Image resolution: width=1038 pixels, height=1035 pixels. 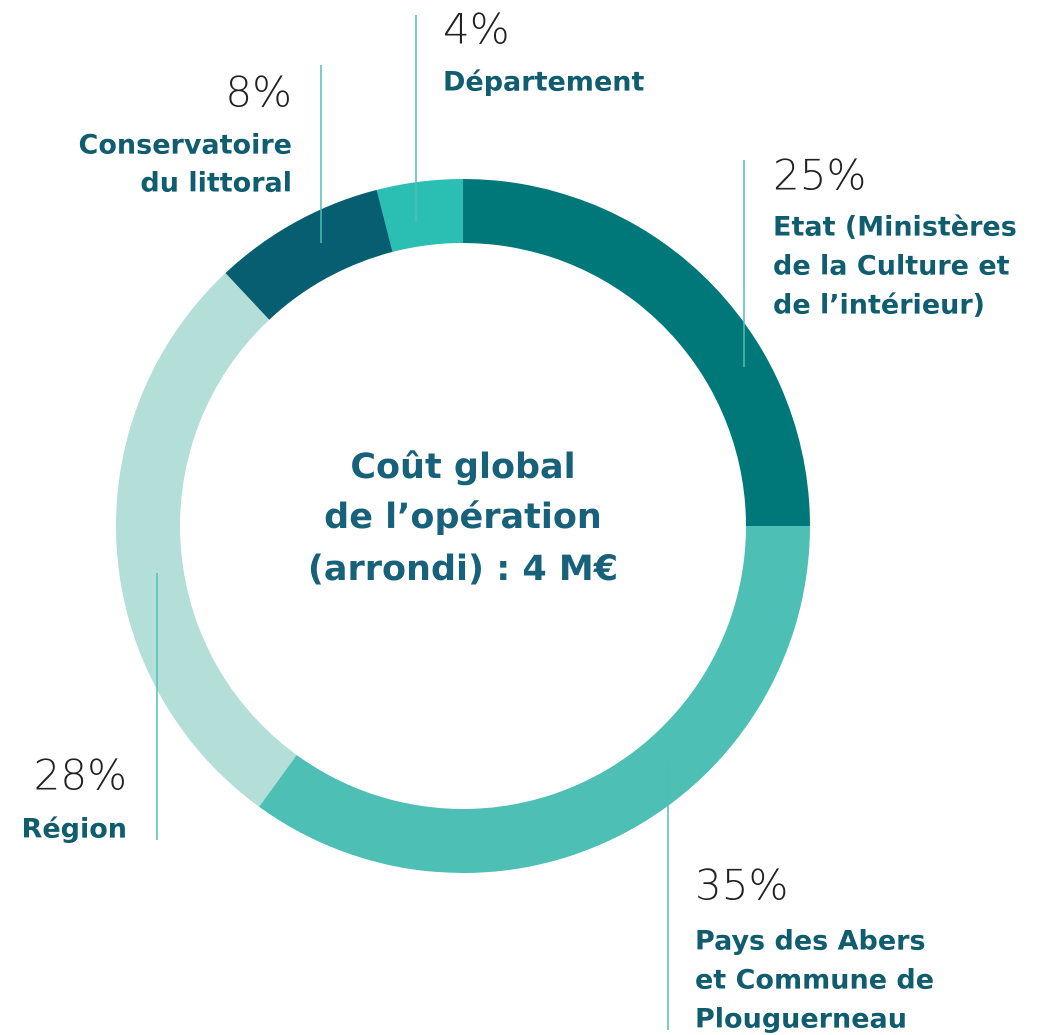 I want to click on category-label: de la Culture et, so click(x=891, y=266).